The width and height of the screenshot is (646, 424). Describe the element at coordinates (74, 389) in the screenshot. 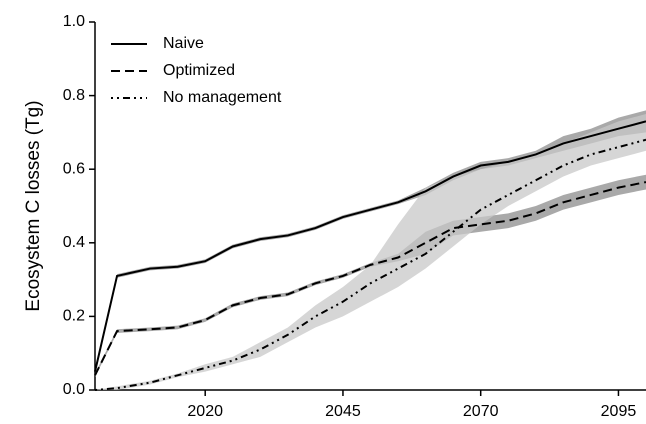

I see `y-tick-label: 0.0` at that location.